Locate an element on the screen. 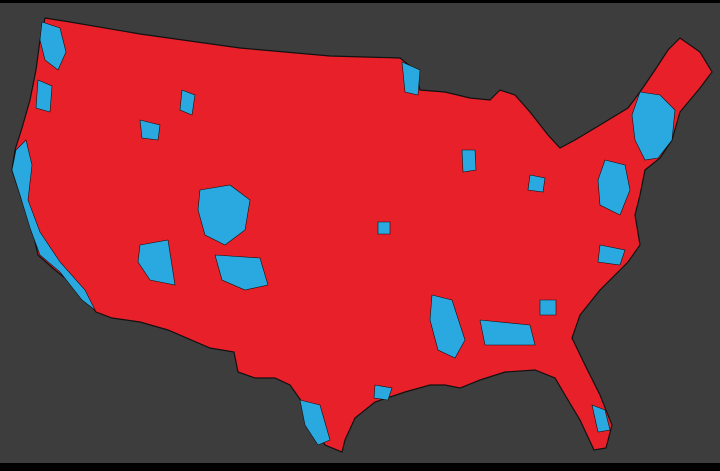  pacific-coast is located at coordinates (53, 225).